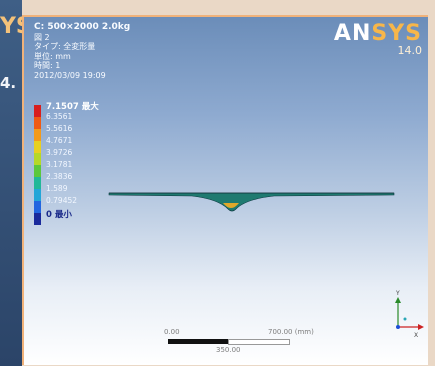  What do you see at coordinates (52, 56) in the screenshot?
I see `result-unit: 単位: mm` at bounding box center [52, 56].